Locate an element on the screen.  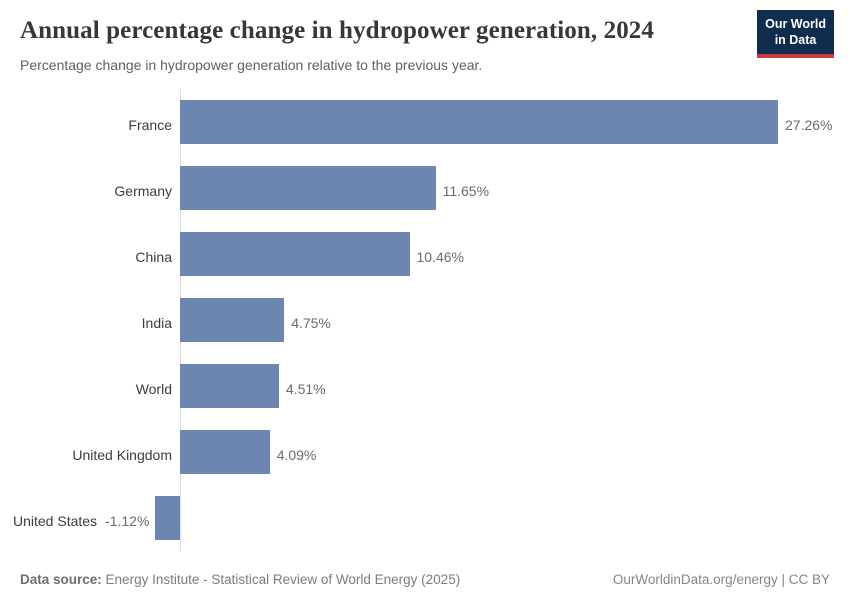
value-label-wrap: 10.46% is located at coordinates (440, 257).